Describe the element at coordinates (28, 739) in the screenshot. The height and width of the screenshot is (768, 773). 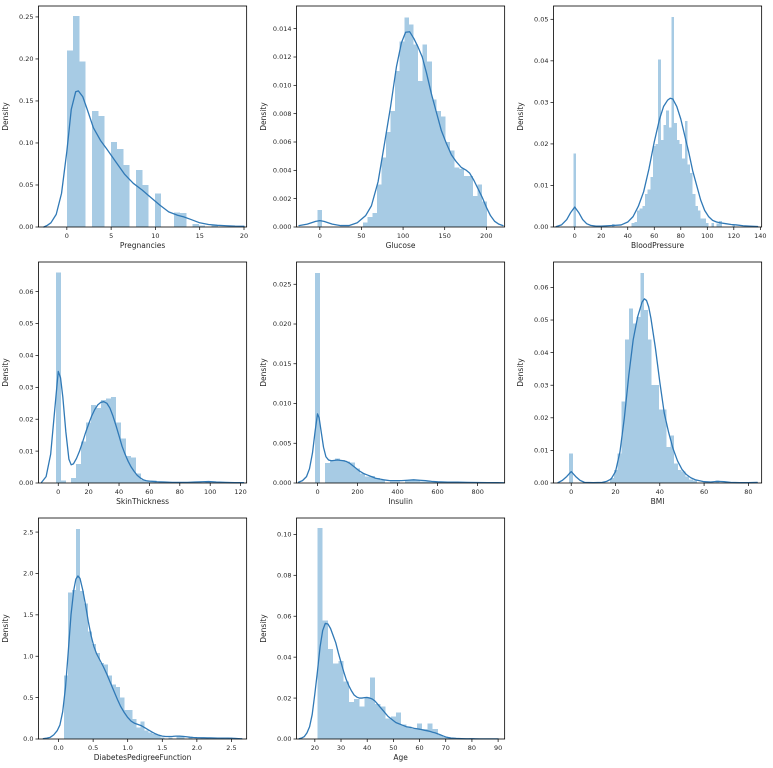
I see `y-tick-label: 0.0` at that location.